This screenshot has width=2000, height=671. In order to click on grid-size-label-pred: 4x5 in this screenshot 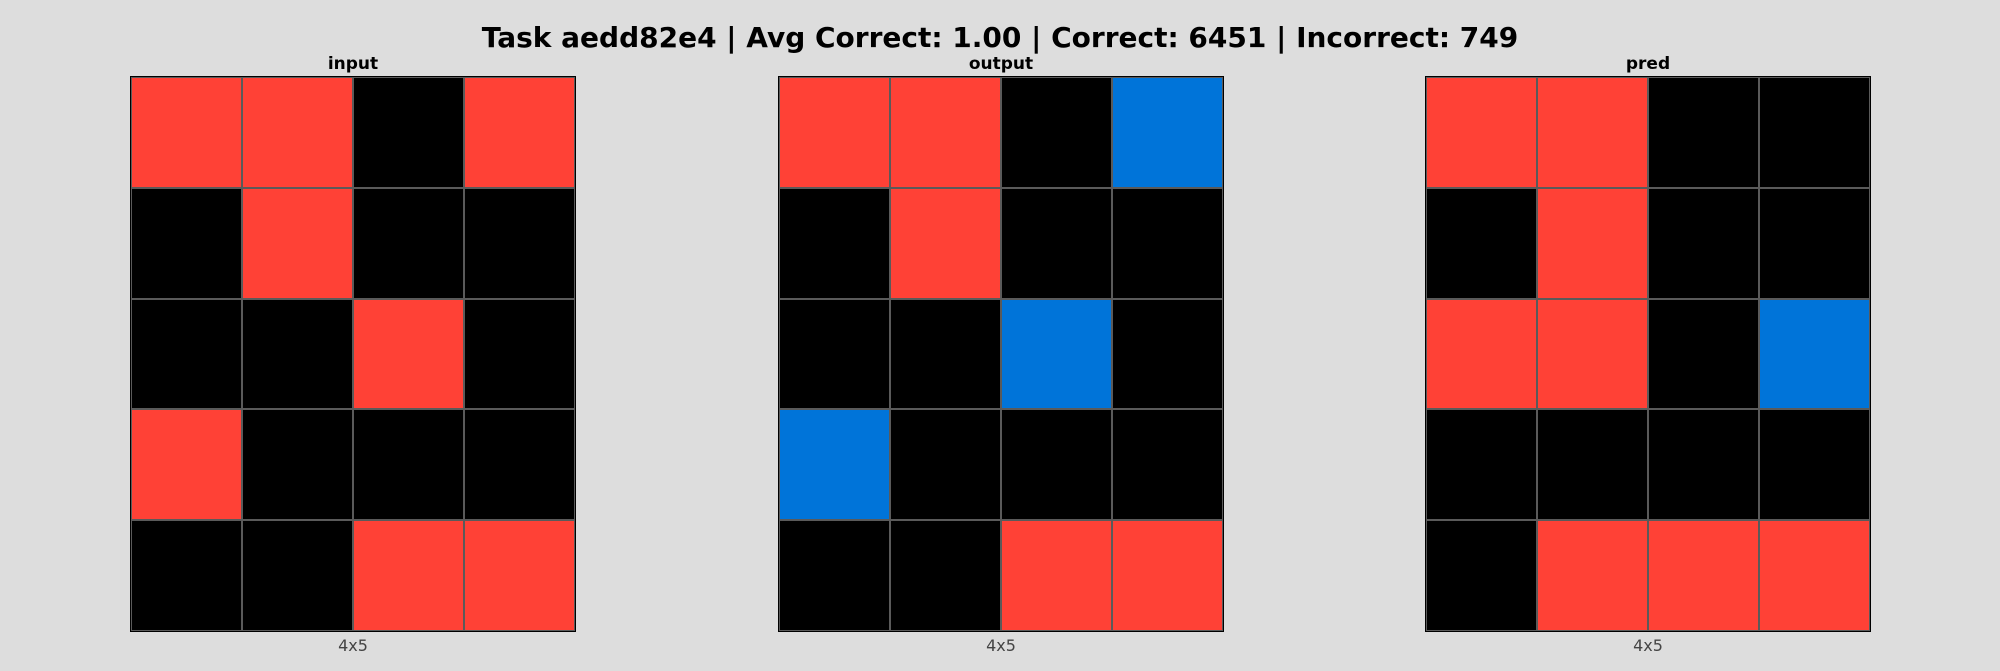, I will do `click(1648, 645)`.